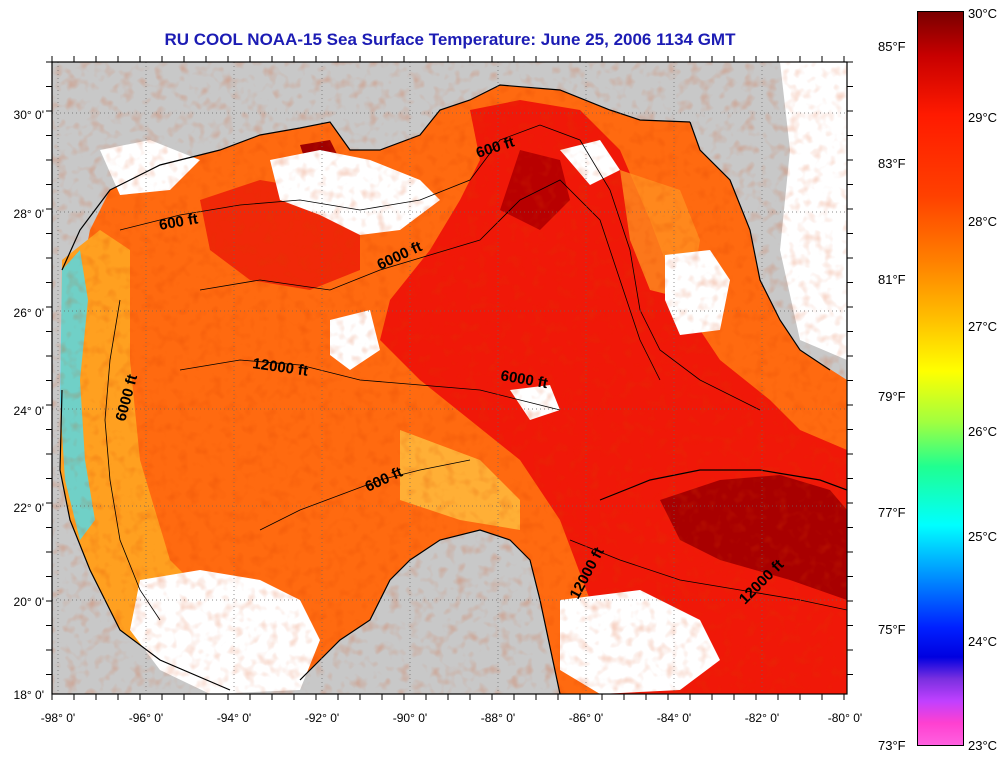  Describe the element at coordinates (146, 718) in the screenshot. I see `lon-tick-label: -96° 0'` at that location.